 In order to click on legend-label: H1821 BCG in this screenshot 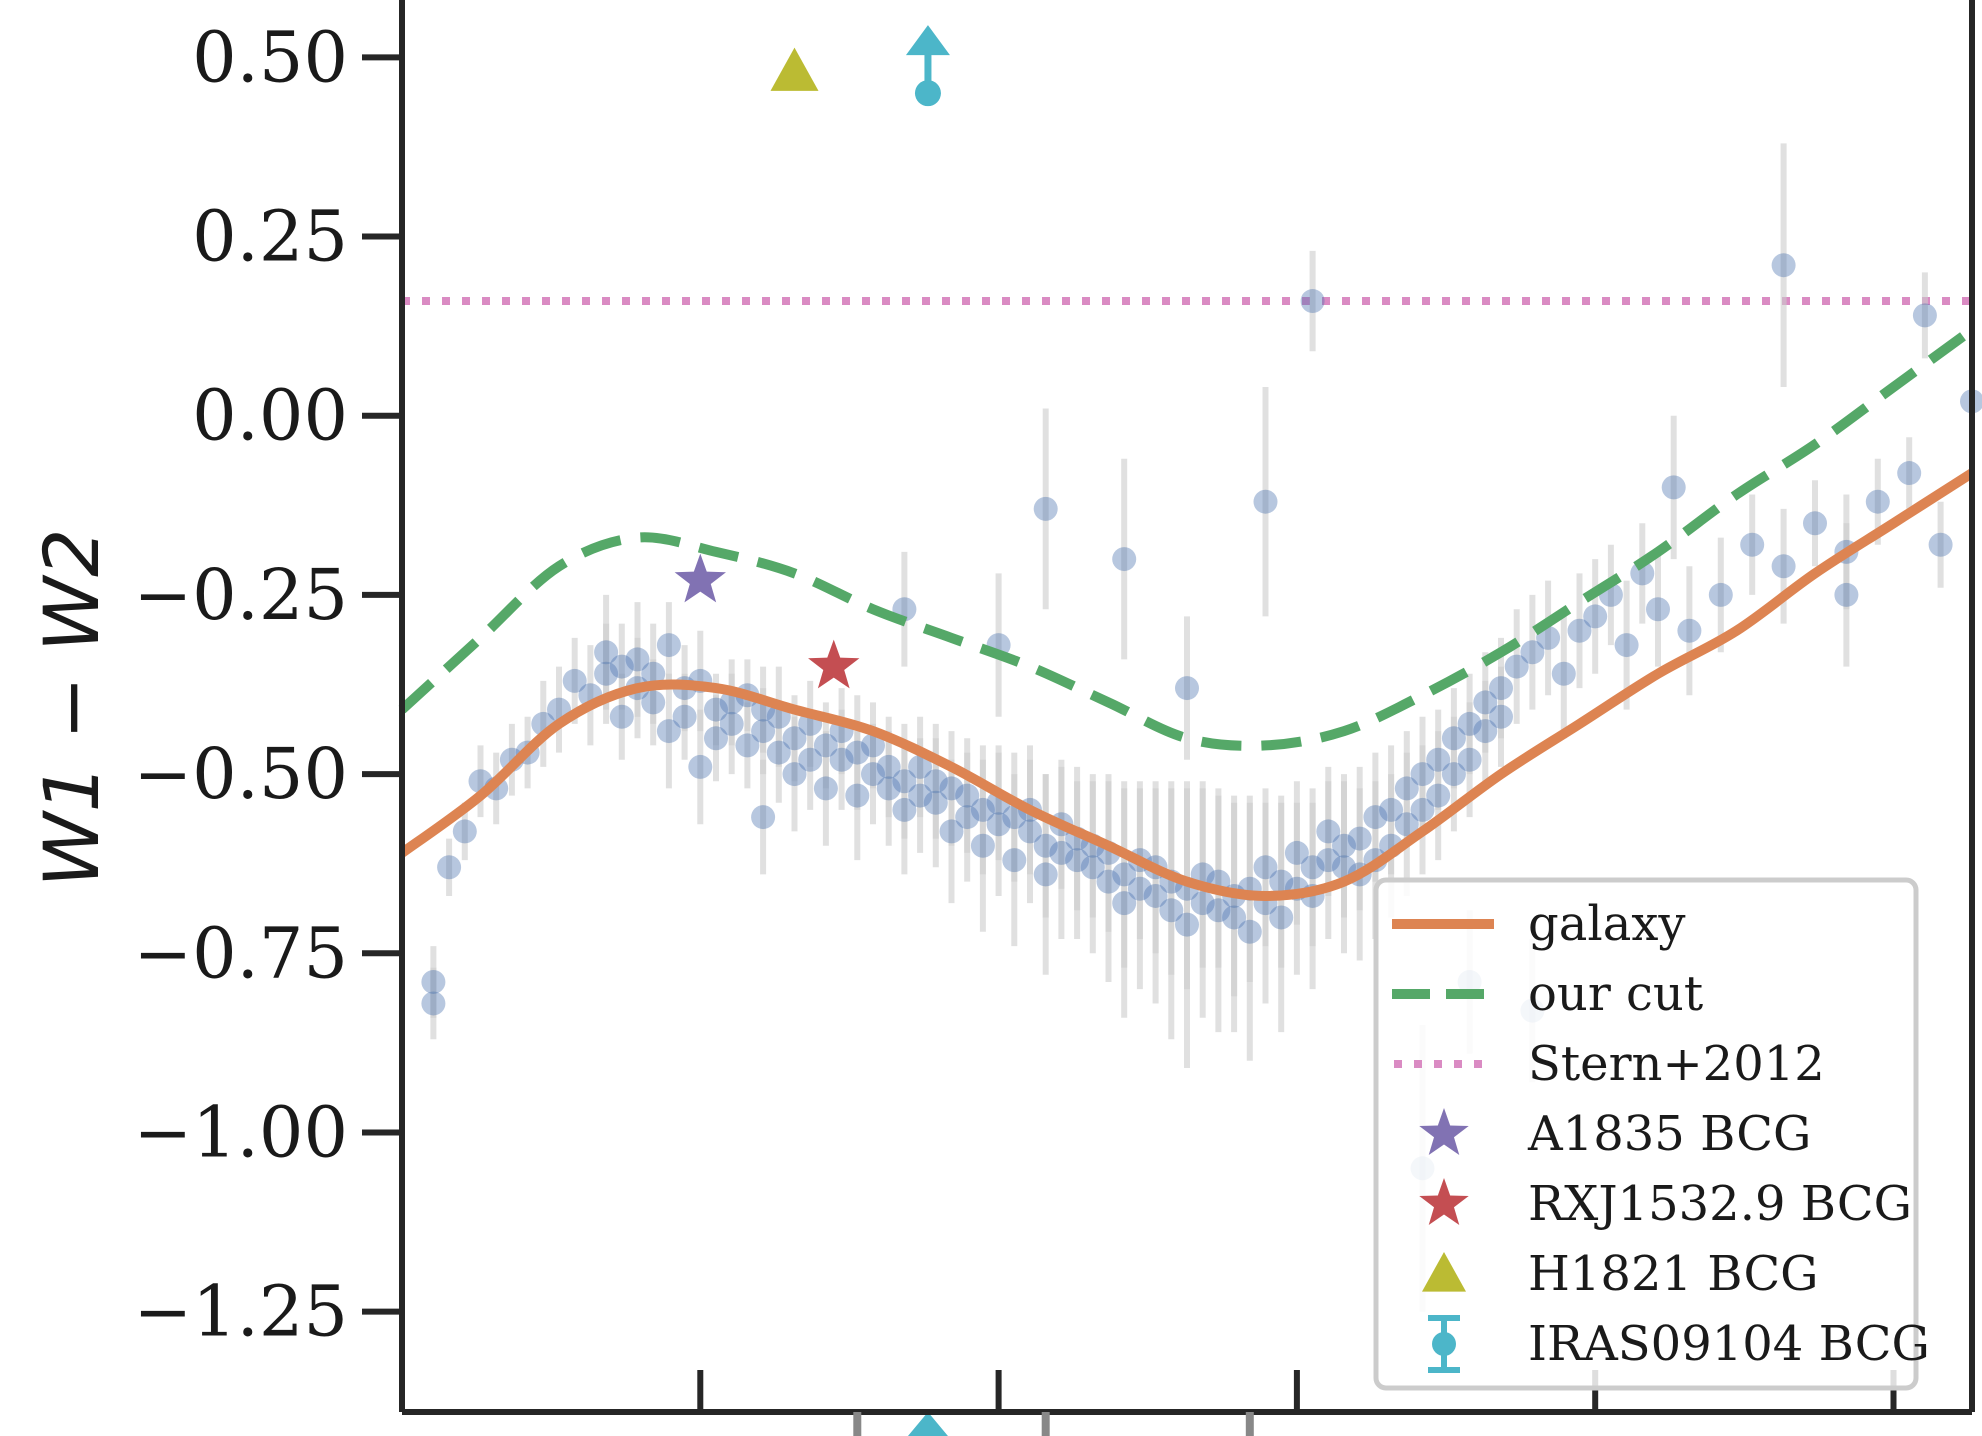, I will do `click(1673, 1274)`.